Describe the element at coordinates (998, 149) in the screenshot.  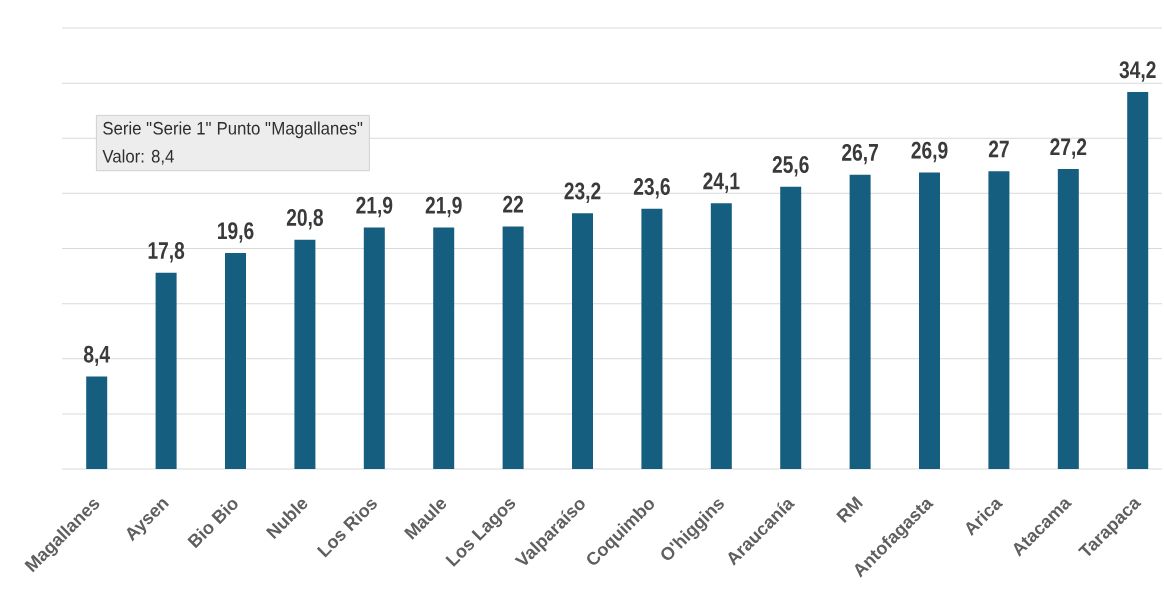
I see `data-label: 27` at that location.